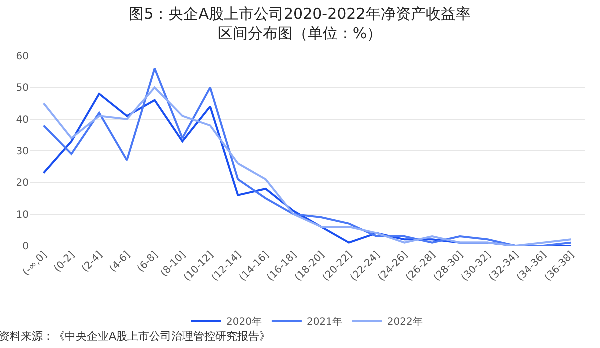 This screenshot has height=348, width=600. What do you see at coordinates (22, 184) in the screenshot?
I see `y-tick-label: 20` at bounding box center [22, 184].